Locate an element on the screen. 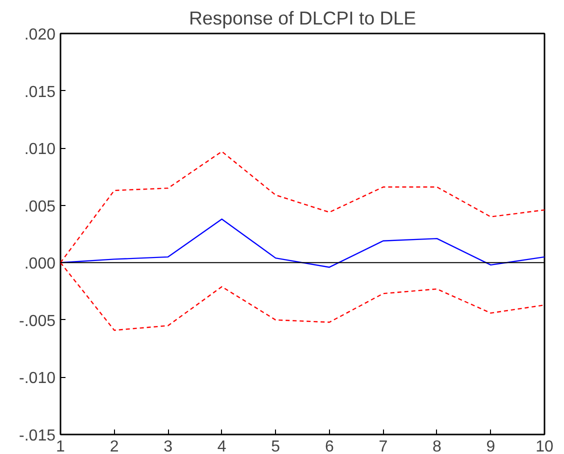 This screenshot has width=564, height=454. y-tick-label: .000 is located at coordinates (40, 264).